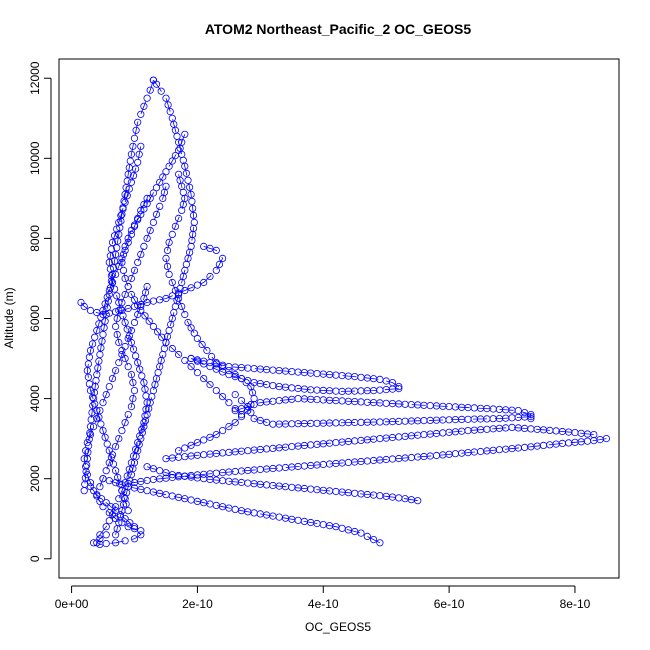 The width and height of the screenshot is (650, 650). Describe the element at coordinates (323, 604) in the screenshot. I see `x-tick-label: 4e-10` at that location.